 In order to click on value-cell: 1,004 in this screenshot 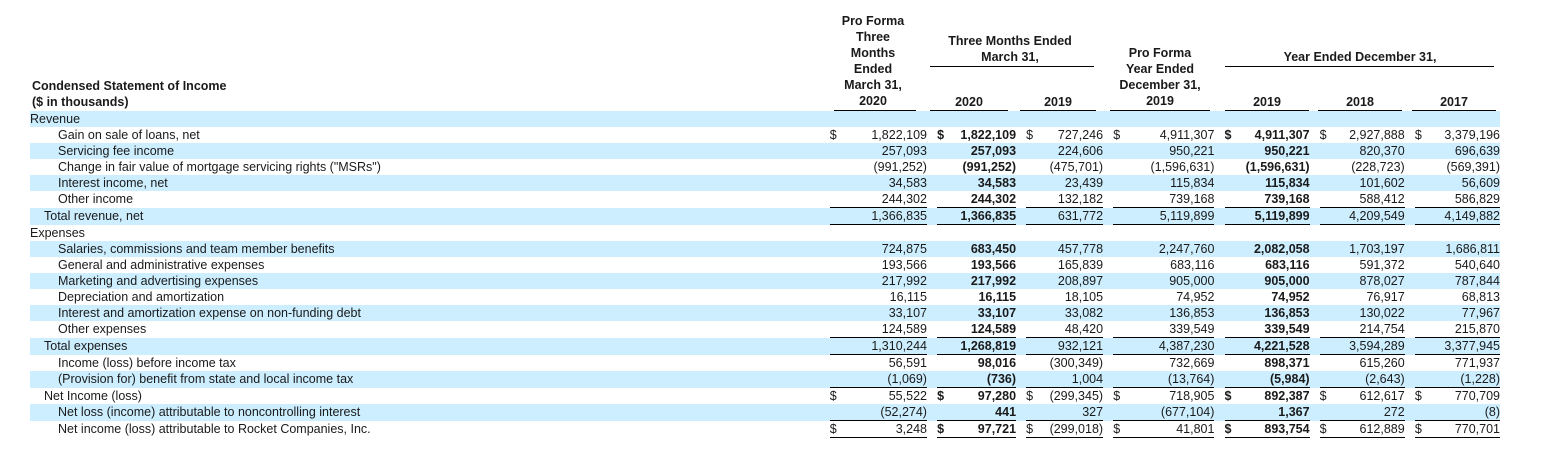, I will do `click(1072, 379)`.